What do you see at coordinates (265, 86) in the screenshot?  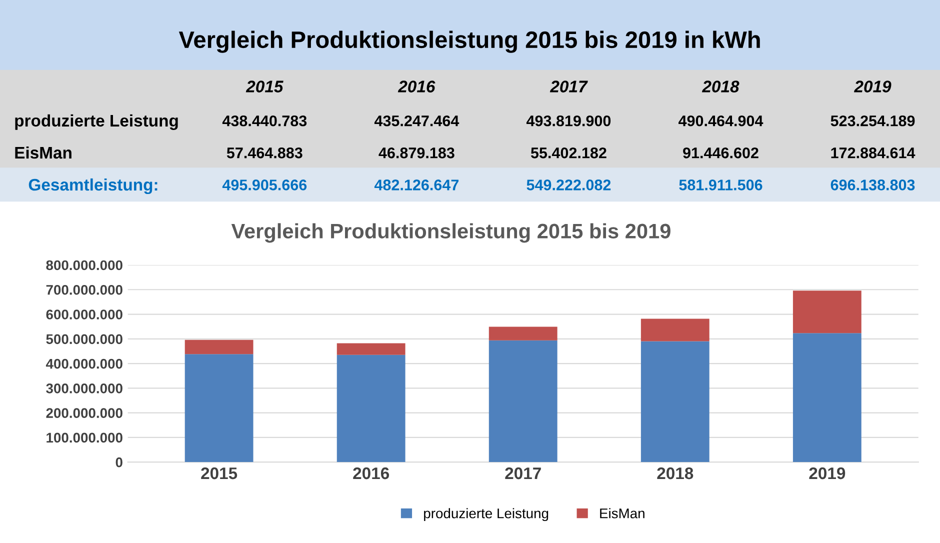 I see `category-label: 2015` at bounding box center [265, 86].